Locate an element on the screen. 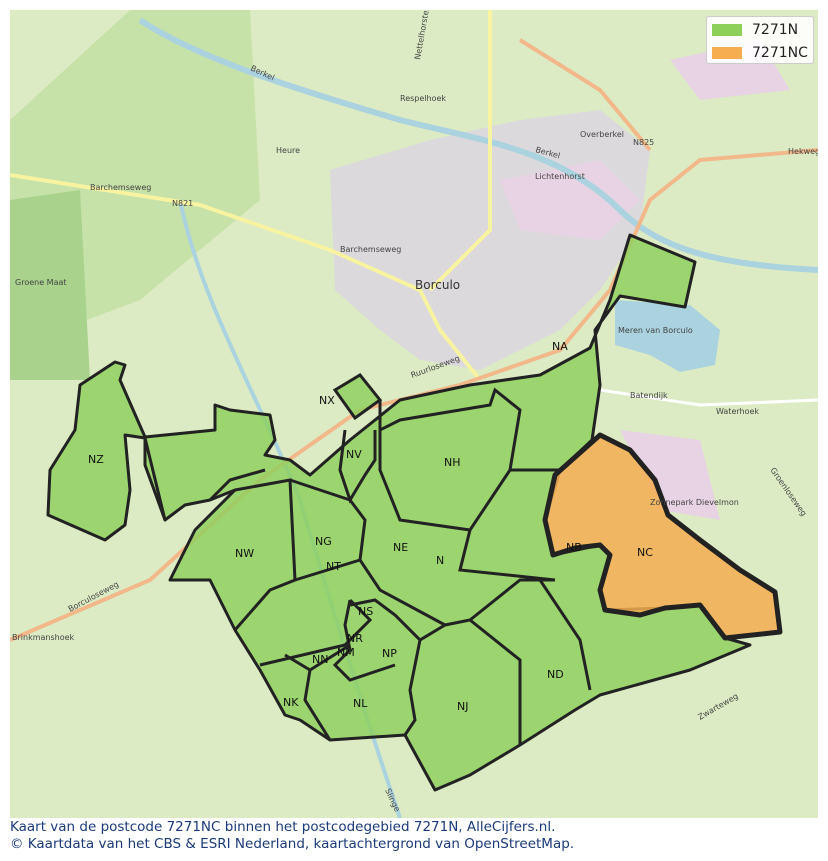  place-label: Overberkel is located at coordinates (602, 134).